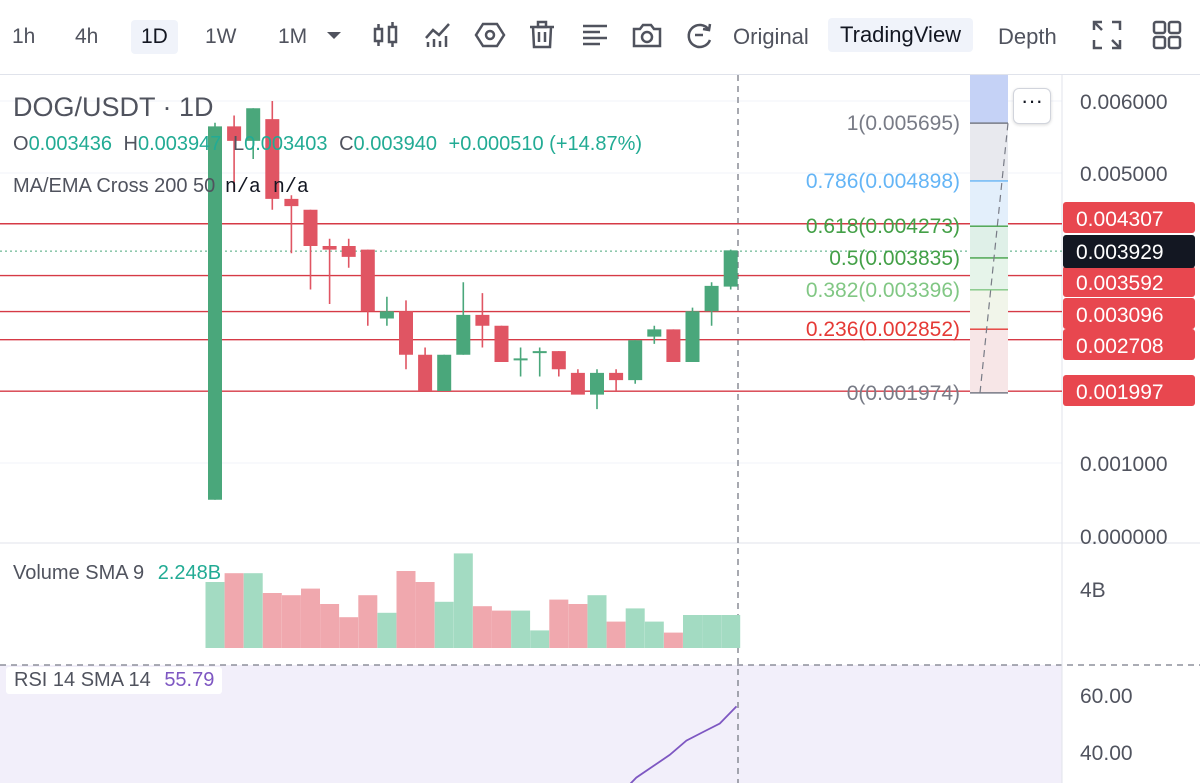 The image size is (1200, 783). Describe the element at coordinates (894, 258) in the screenshot. I see `fib-level-label: 0.5(0.003835)` at that location.